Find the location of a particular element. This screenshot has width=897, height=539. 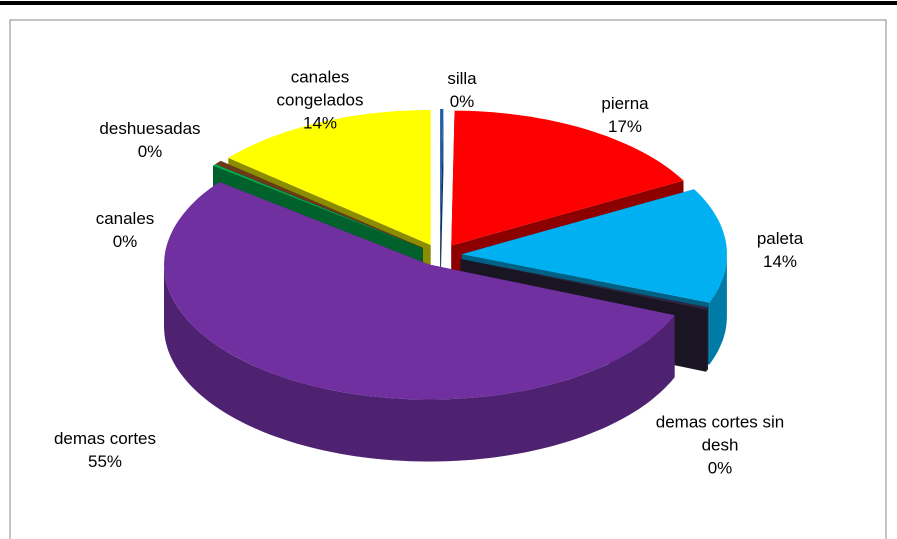

slice-label: demas cortes sin desh 0% is located at coordinates (720, 445).